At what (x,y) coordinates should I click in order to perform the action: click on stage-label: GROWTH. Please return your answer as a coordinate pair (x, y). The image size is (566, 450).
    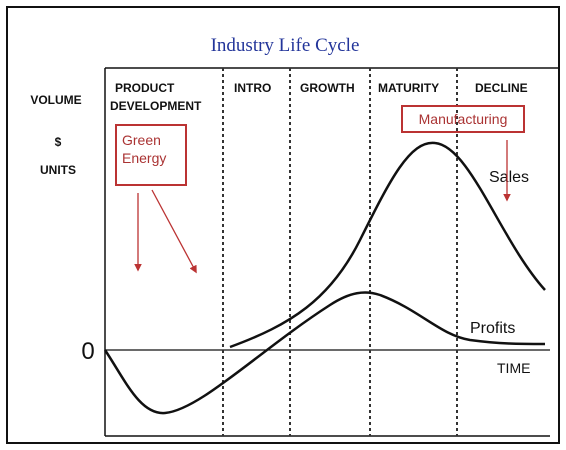
    Looking at the image, I should click on (327, 88).